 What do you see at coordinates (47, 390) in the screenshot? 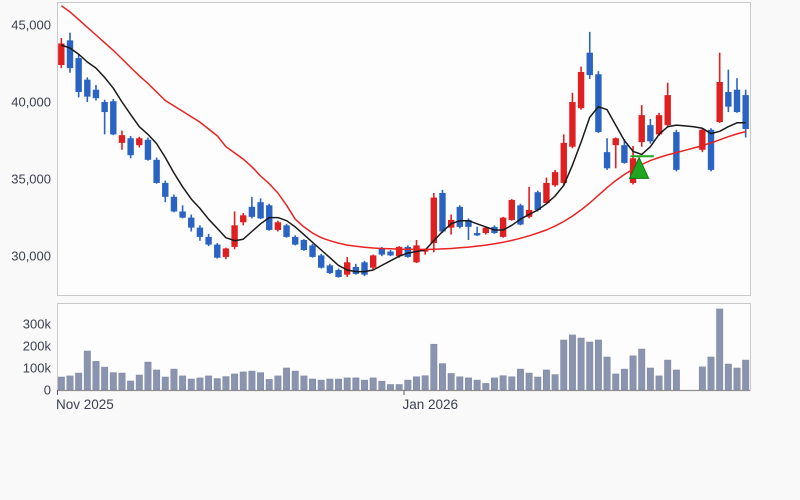
I see `volume-tick-label: 0` at bounding box center [47, 390].